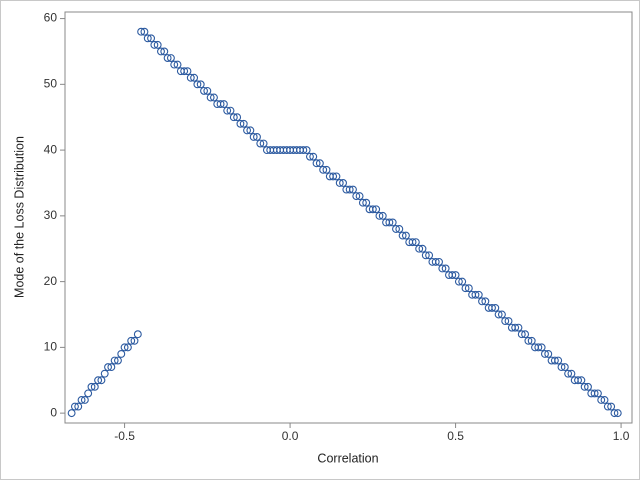 Image resolution: width=640 pixels, height=480 pixels. I want to click on y-tick-label: 60, so click(51, 18).